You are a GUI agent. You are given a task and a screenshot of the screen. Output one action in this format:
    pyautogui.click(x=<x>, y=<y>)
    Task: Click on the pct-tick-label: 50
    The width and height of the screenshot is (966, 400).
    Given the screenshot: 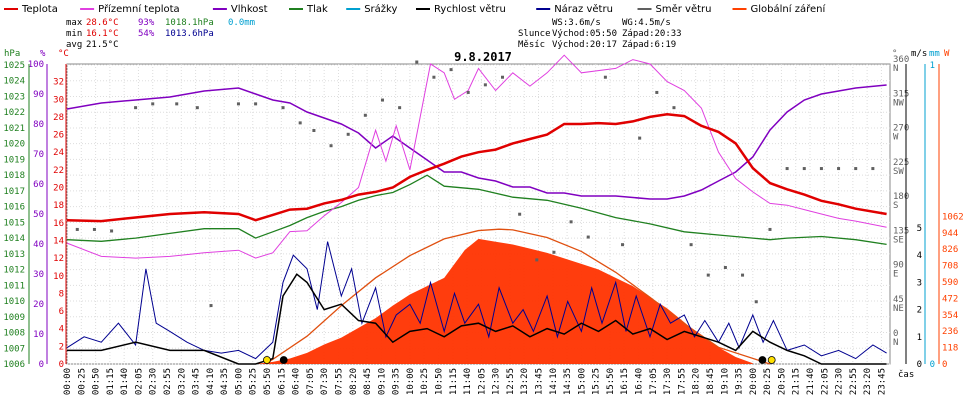 What is the action you would take?
    pyautogui.click(x=38, y=215)
    